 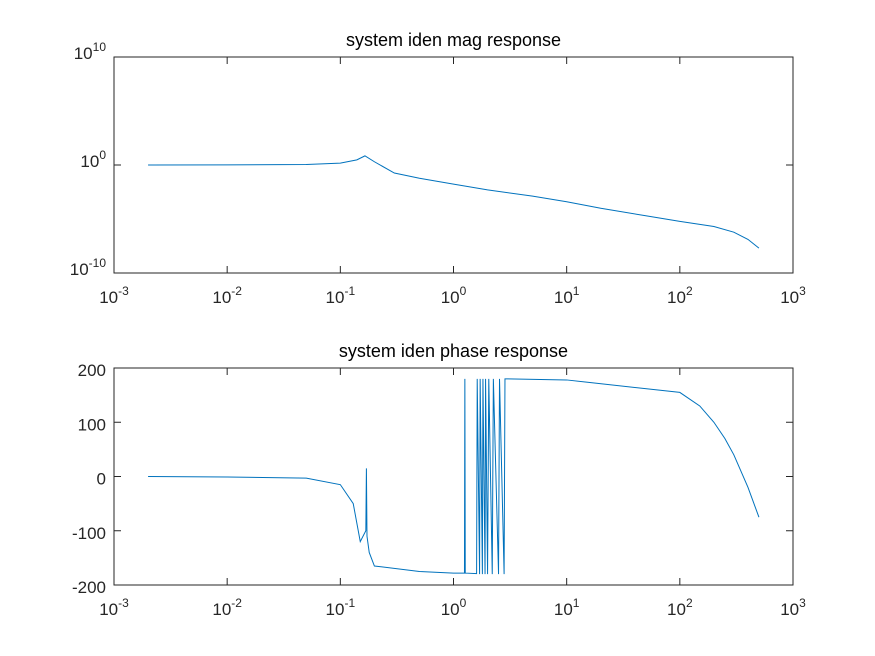 What do you see at coordinates (89, 587) in the screenshot?
I see `y-tick-label: -200` at bounding box center [89, 587].